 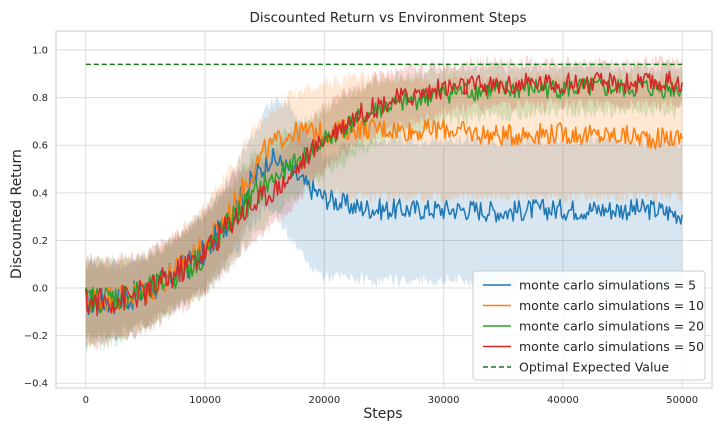 What do you see at coordinates (40, 51) in the screenshot?
I see `y-tick-label: 1.0` at bounding box center [40, 51].